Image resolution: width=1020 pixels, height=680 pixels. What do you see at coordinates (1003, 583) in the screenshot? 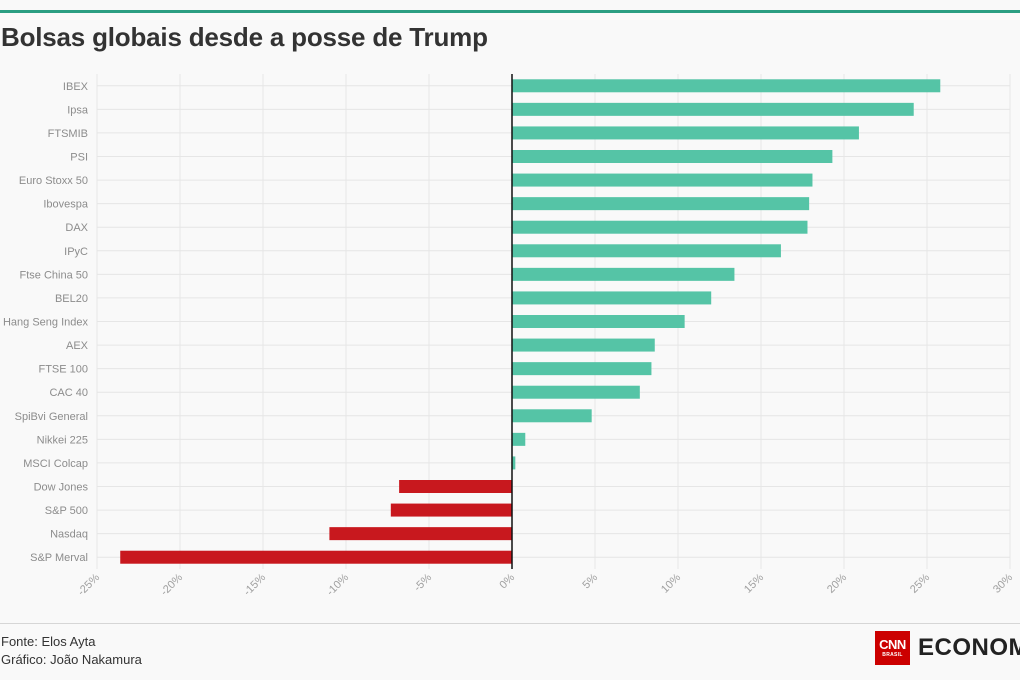
I see `x-tick-label: 30%` at bounding box center [1003, 583].